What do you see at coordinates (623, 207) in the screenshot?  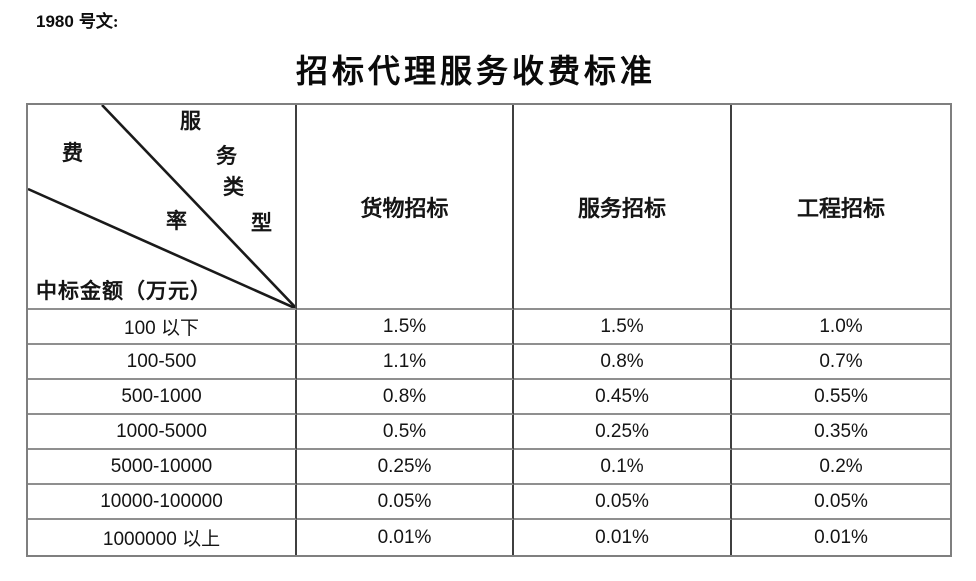 I see `column-header-services: 服务招标` at bounding box center [623, 207].